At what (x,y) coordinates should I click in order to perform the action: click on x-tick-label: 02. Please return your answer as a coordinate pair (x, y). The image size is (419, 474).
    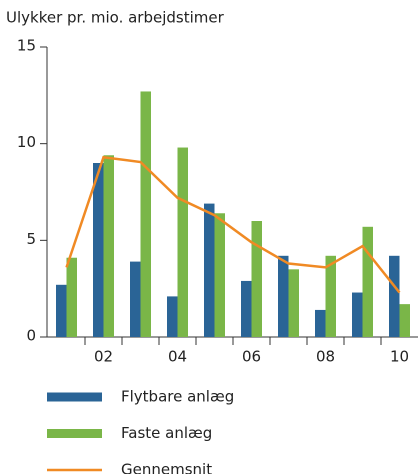
    Looking at the image, I should click on (103, 357).